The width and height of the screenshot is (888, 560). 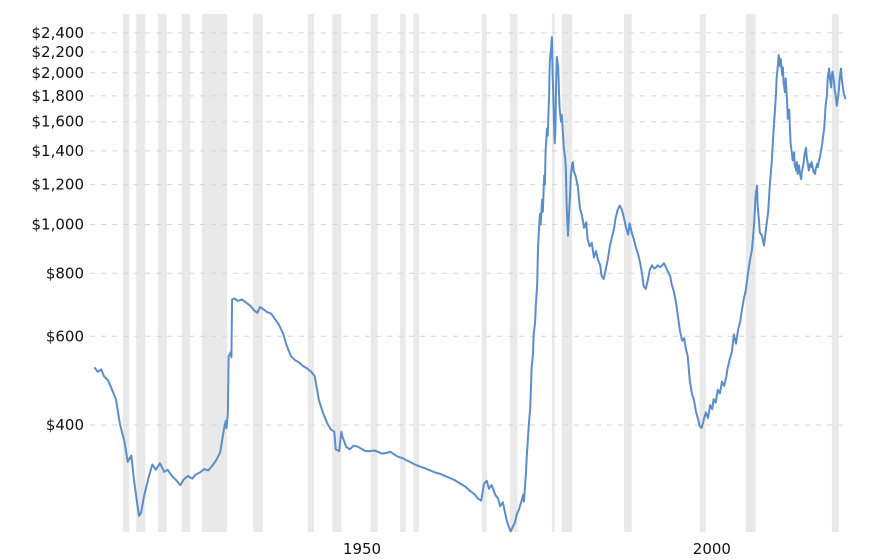 What do you see at coordinates (65, 425) in the screenshot?
I see `y-axis-label: $400` at bounding box center [65, 425].